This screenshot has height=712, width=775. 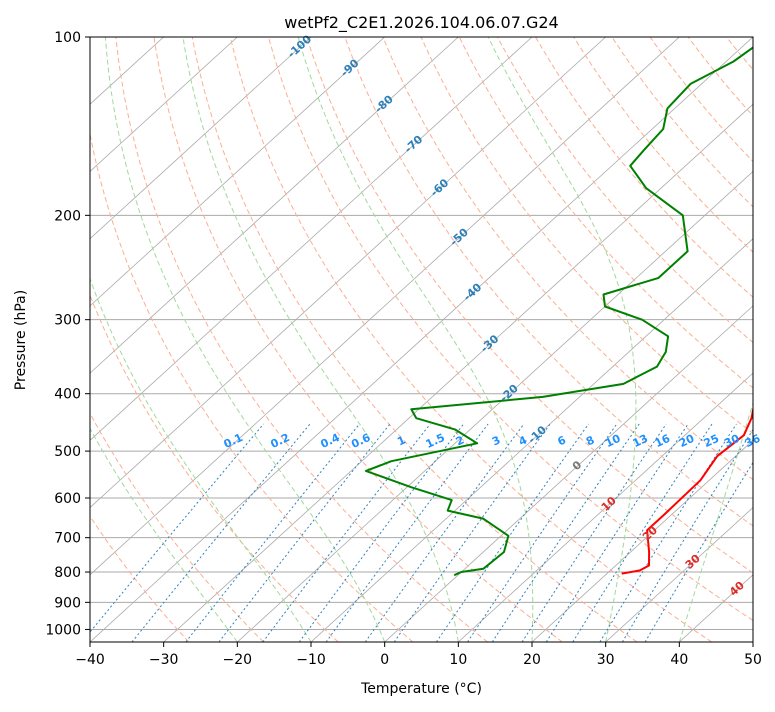 I want to click on x-tick-label: 10, so click(x=458, y=660).